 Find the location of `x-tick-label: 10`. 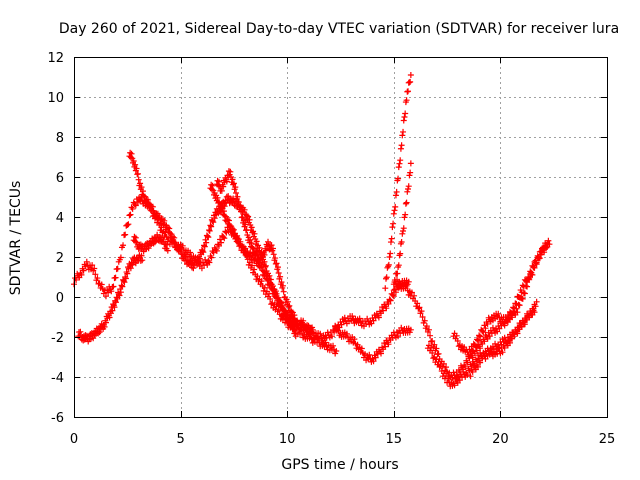

x-tick-label: 10 is located at coordinates (287, 439).